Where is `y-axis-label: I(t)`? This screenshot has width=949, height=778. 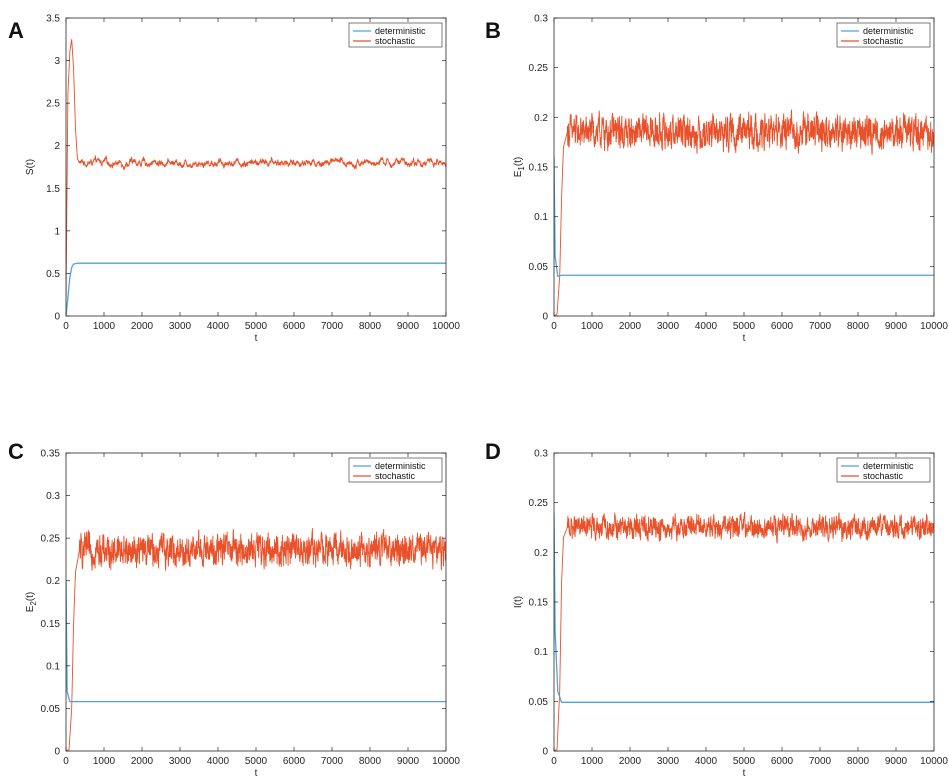 y-axis-label: I(t) is located at coordinates (518, 602).